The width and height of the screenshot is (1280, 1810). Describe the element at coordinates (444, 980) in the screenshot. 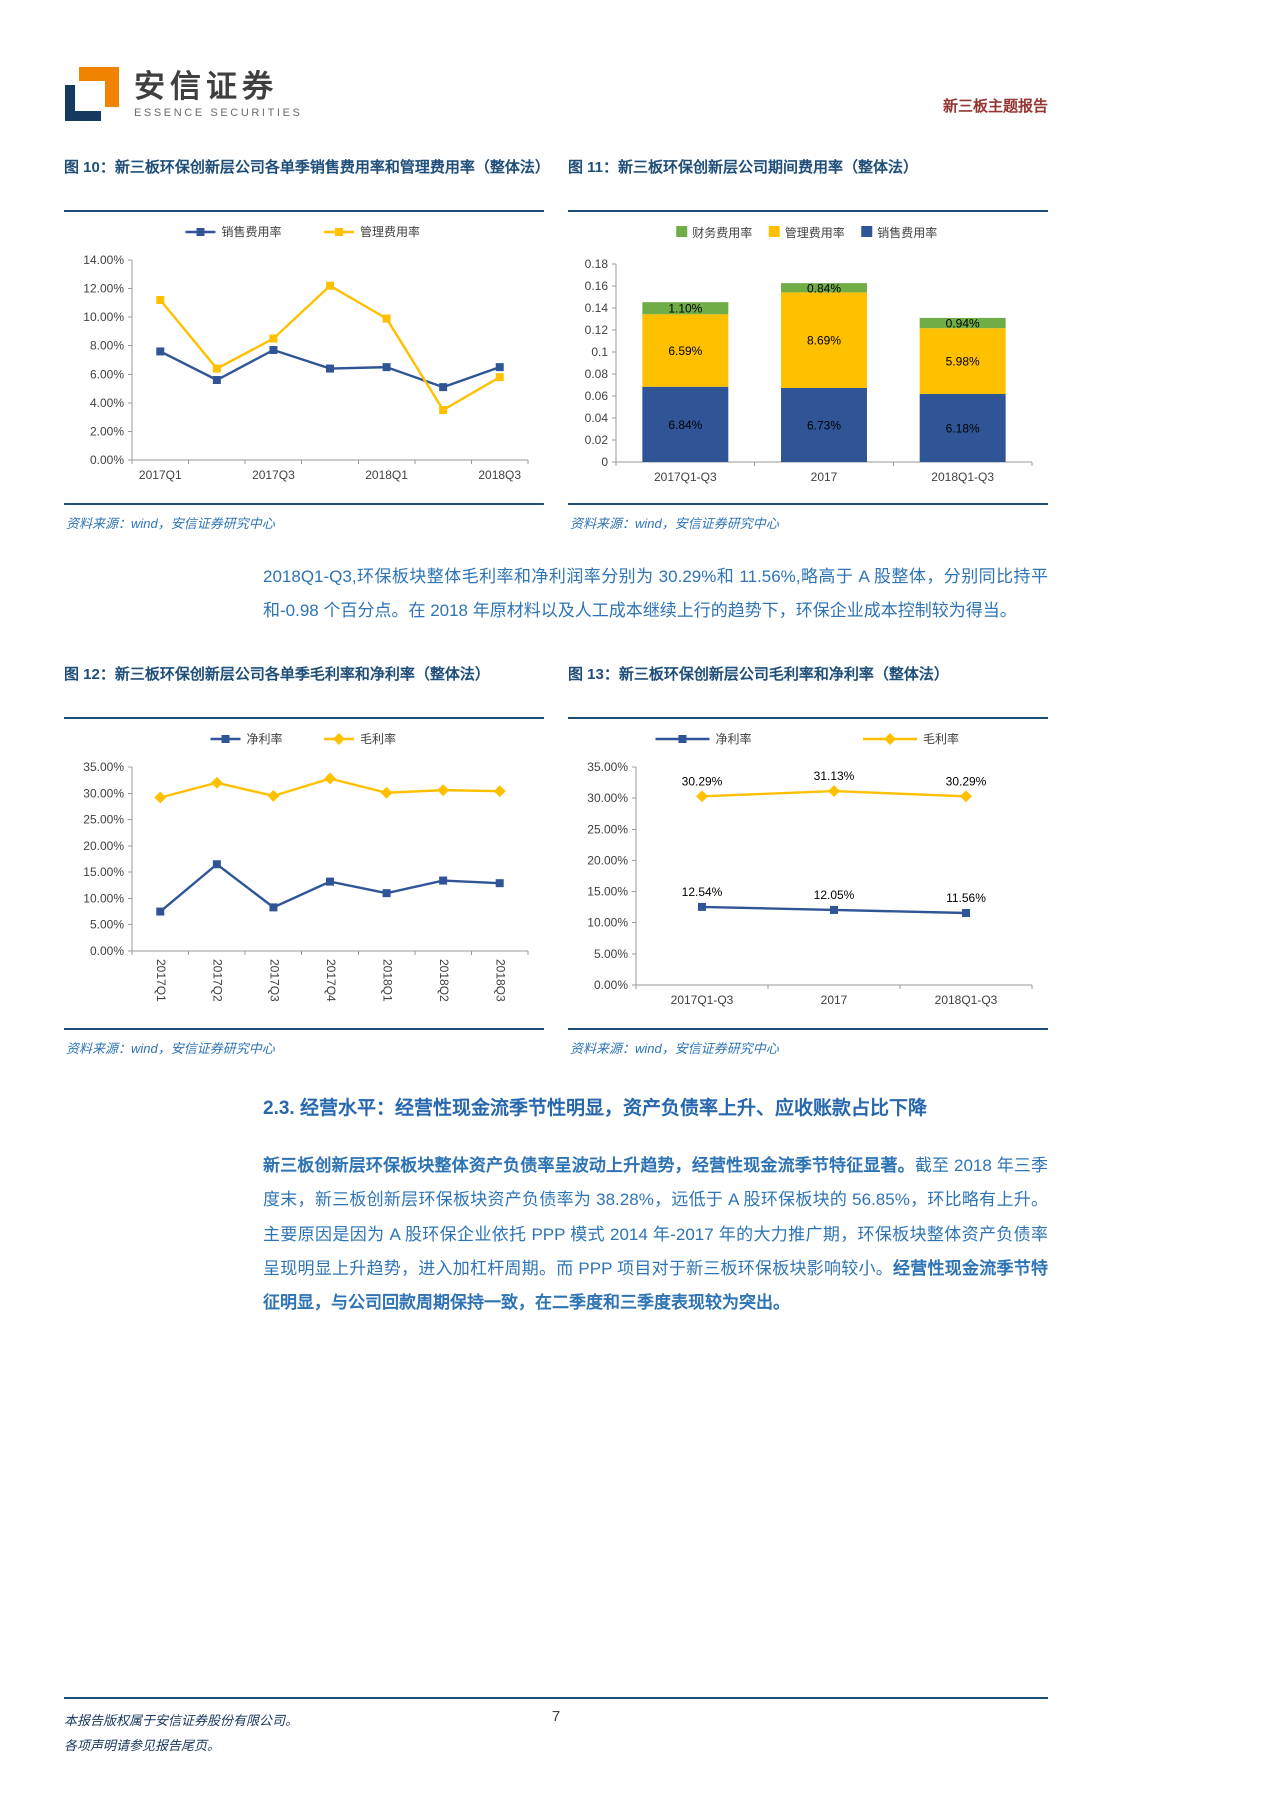

I see `svg-text: 2018Q2` at that location.